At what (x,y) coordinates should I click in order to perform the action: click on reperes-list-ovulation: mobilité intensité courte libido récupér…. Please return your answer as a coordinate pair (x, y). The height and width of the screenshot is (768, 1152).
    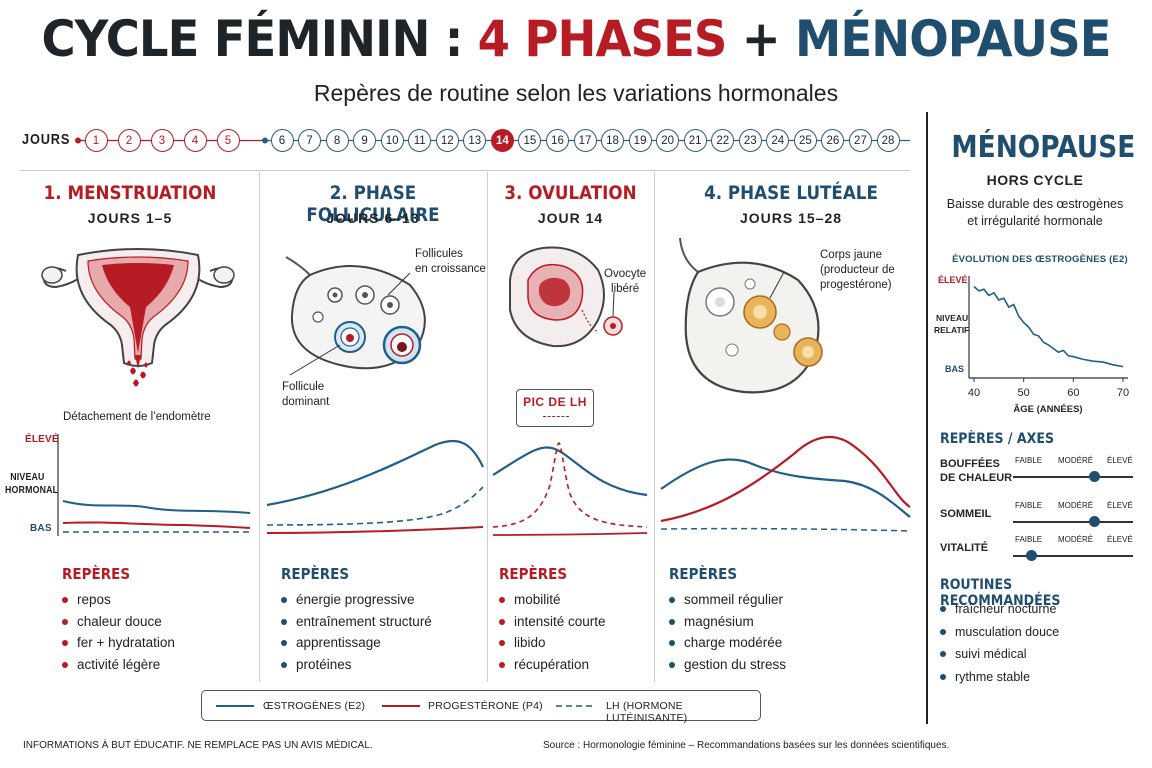
    Looking at the image, I should click on (552, 632).